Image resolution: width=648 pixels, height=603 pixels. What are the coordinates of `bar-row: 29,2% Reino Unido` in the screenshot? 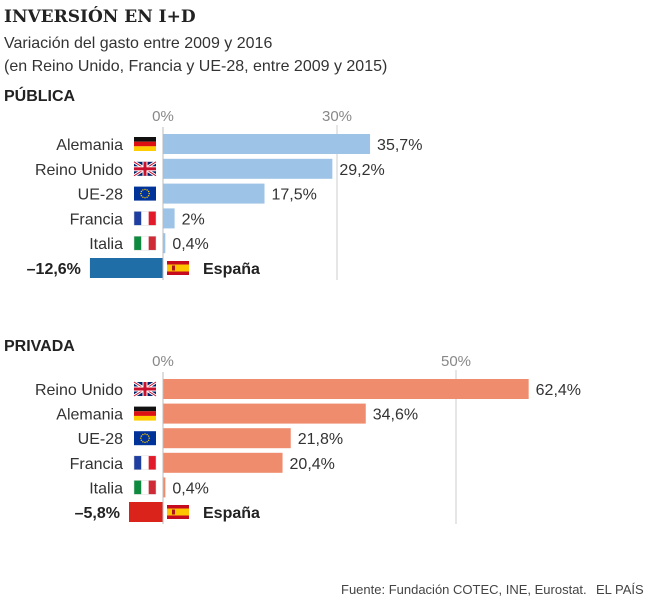 It's located at (210, 168).